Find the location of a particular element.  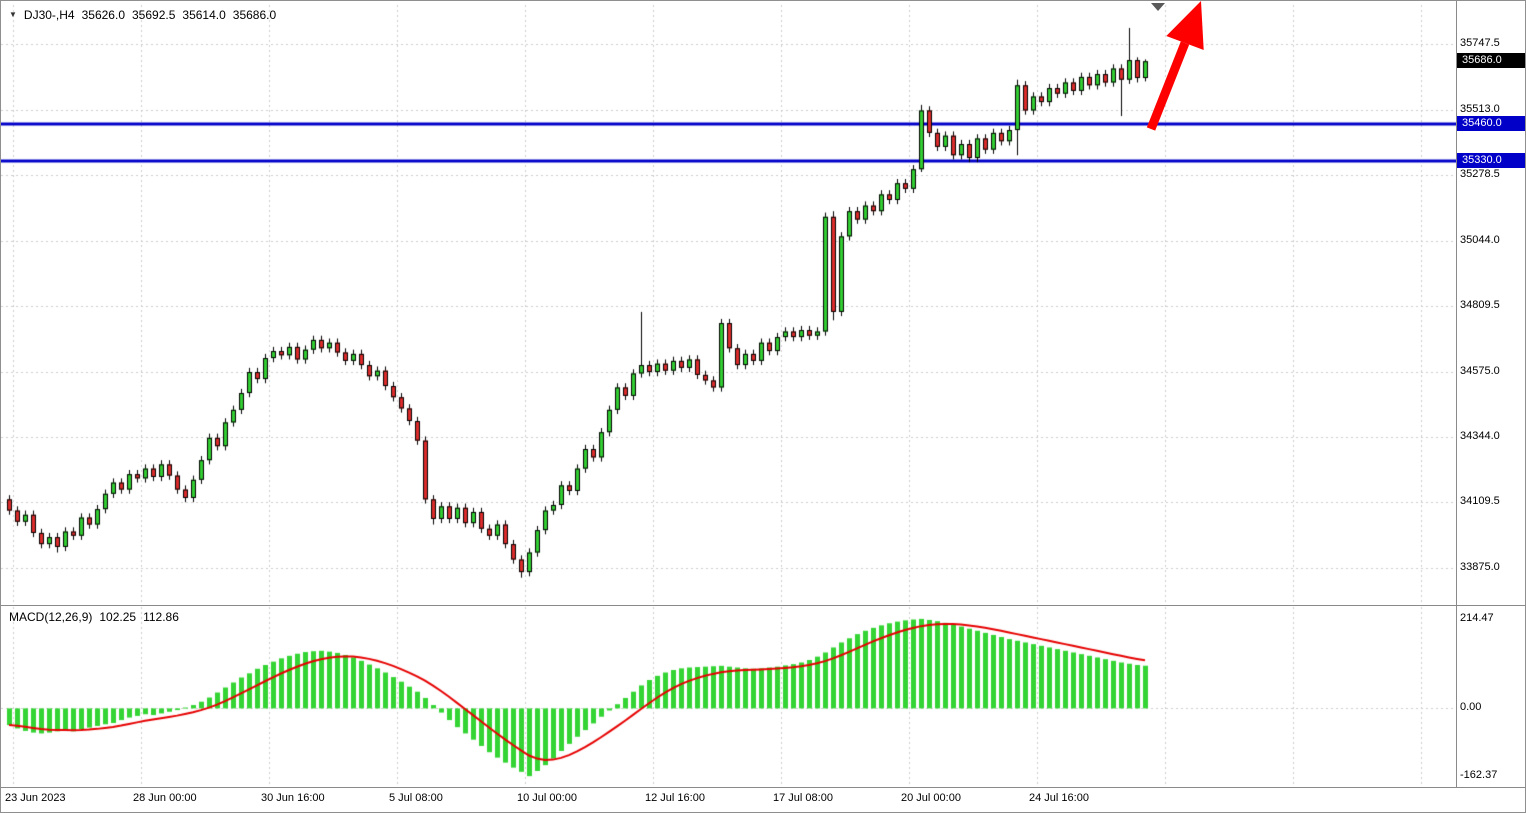

one-click-trading-toggle-icon: ▼ is located at coordinates (13, 14).